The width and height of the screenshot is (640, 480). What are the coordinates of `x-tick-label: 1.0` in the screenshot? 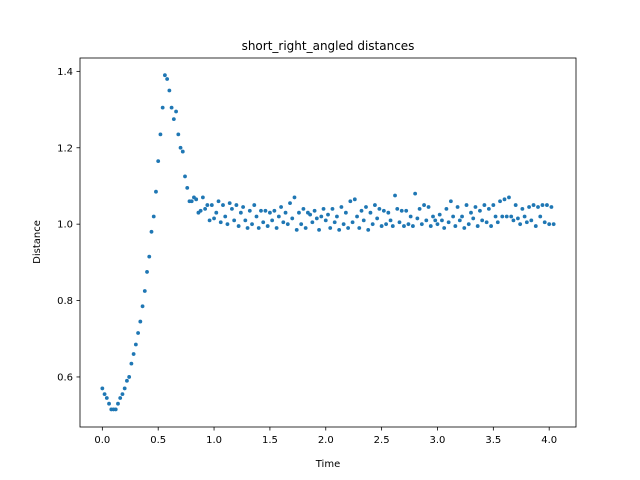 It's located at (214, 440).